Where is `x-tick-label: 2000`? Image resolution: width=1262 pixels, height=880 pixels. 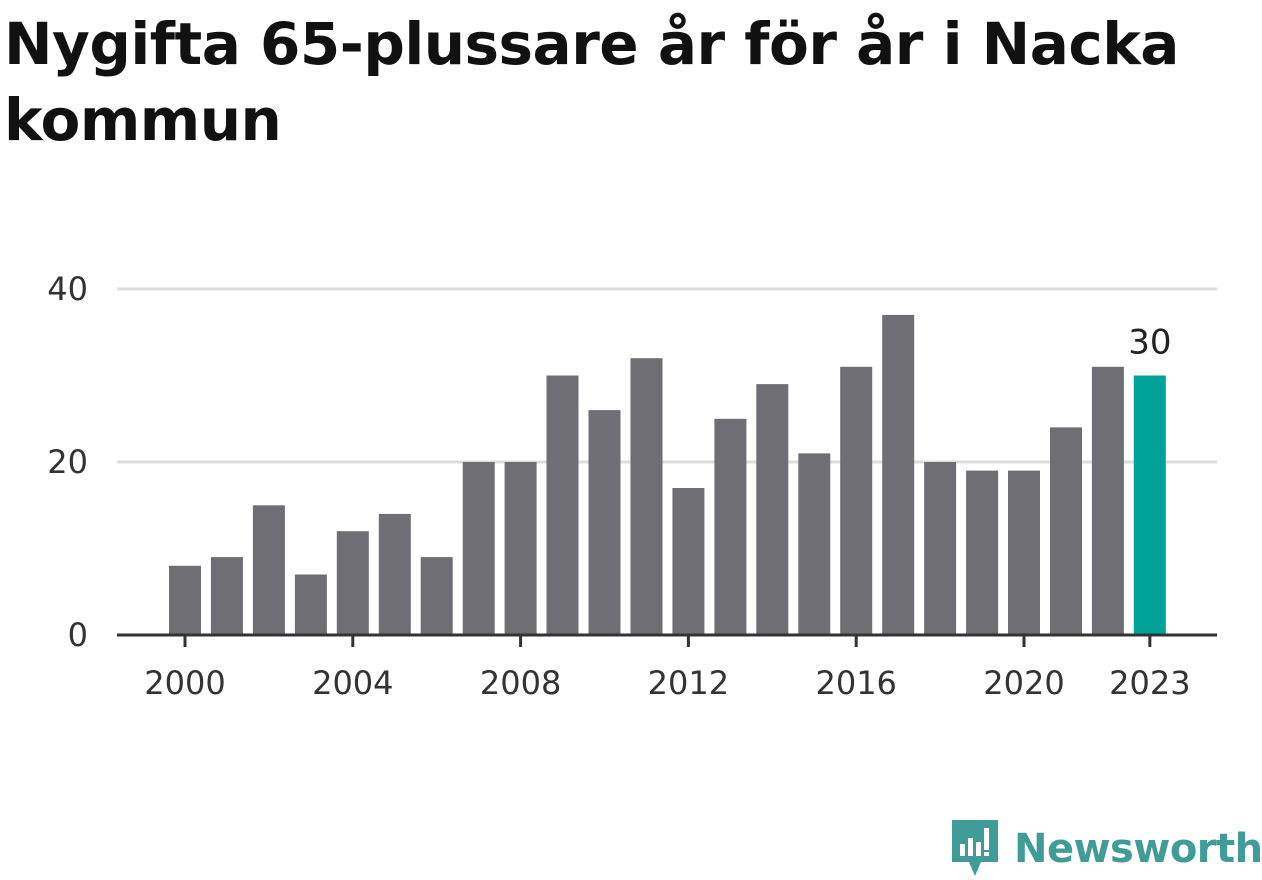
x-tick-label: 2000 is located at coordinates (184, 683).